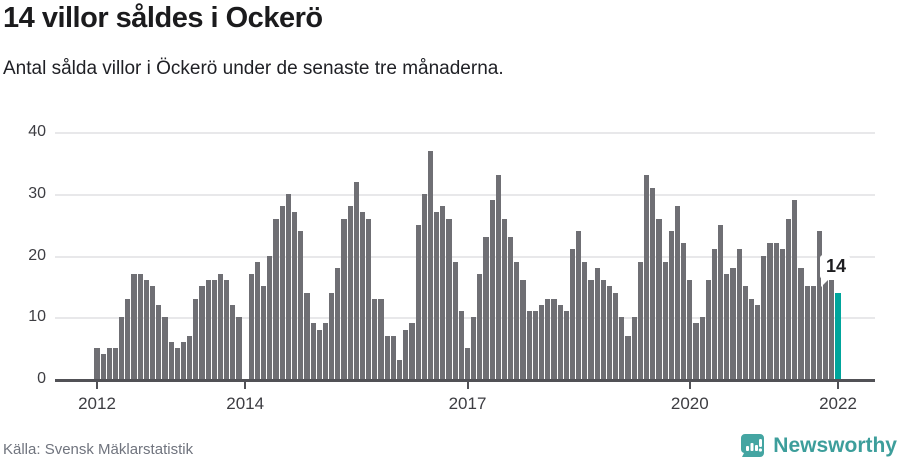  I want to click on newsworthy-brand: Newsworthy, so click(818, 445).